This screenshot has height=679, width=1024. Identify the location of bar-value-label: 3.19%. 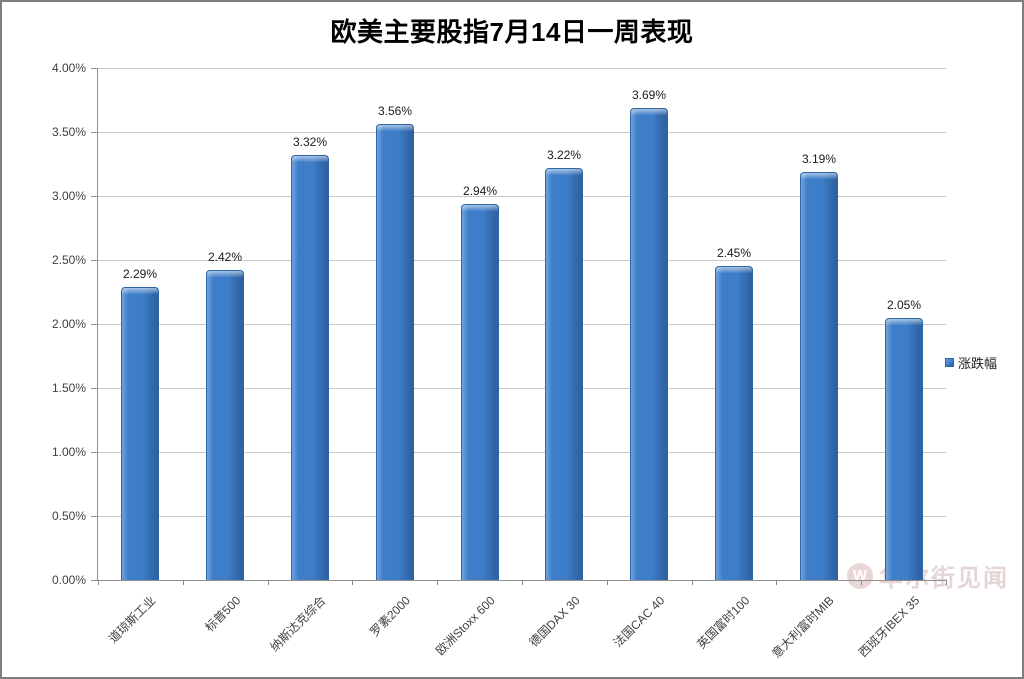
(819, 159).